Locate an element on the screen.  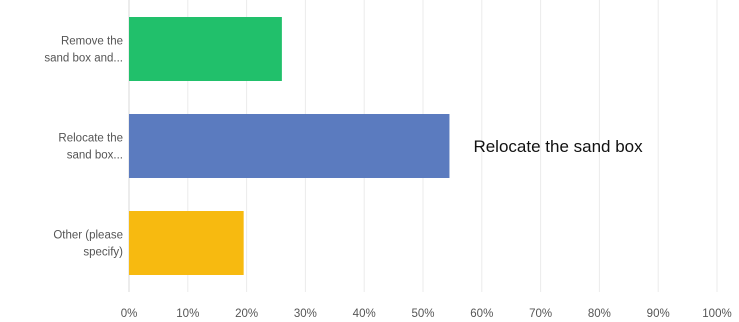
category-label: Other (please specify) is located at coordinates (88, 244).